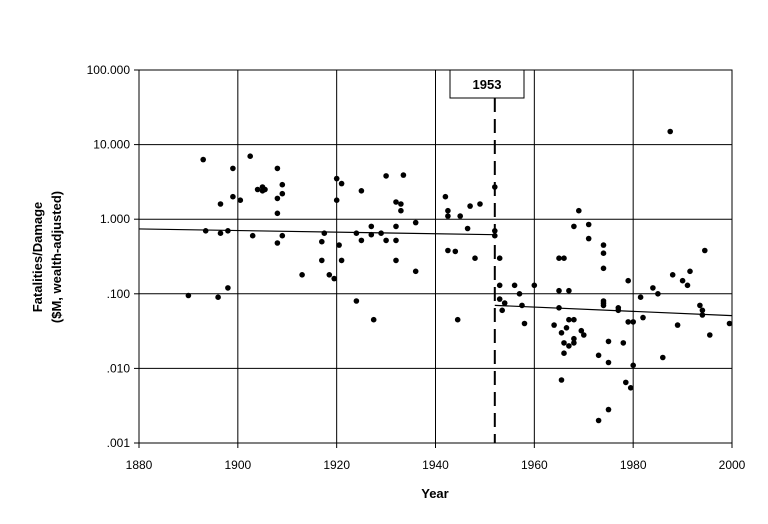  Describe the element at coordinates (109, 70) in the screenshot. I see `y-tick-label: 100.000` at that location.